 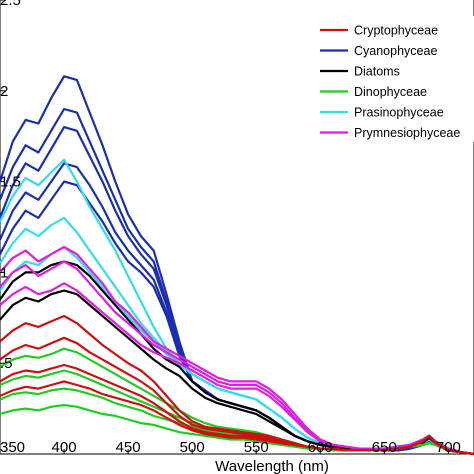 I want to click on y-tick-label: .5, so click(x=6, y=363).